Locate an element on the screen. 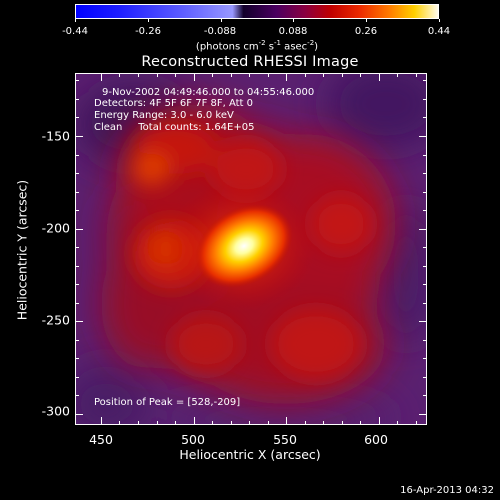 Image resolution: width=500 pixels, height=500 pixels. x-tick-label: 600 is located at coordinates (376, 439).